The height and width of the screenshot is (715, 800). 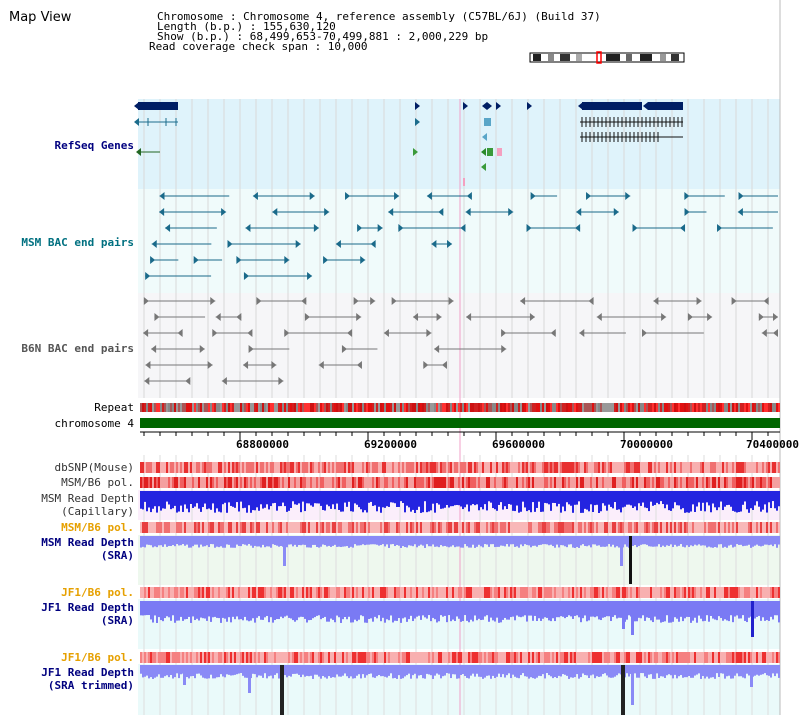 I want to click on track-label-jf1-depth-trimmed: JF1 Read Depth, so click(x=87, y=672).